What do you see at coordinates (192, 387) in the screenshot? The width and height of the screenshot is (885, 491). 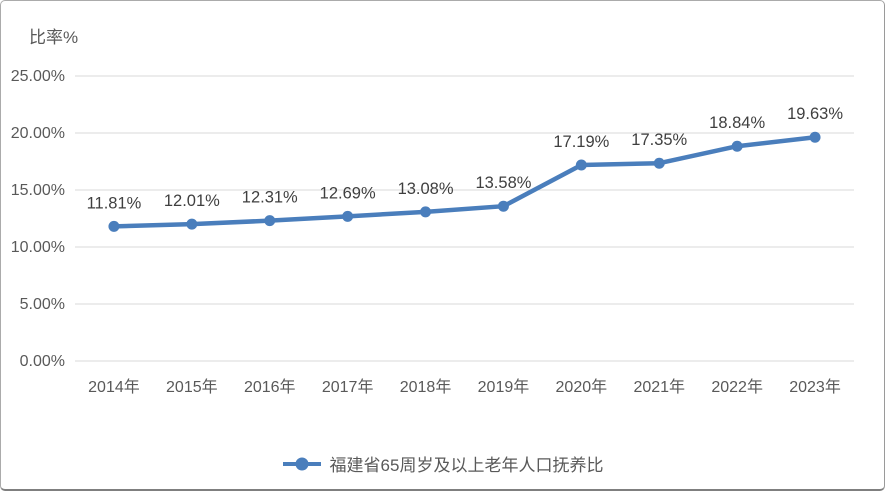 I see `x-tick-label: 2015年` at bounding box center [192, 387].